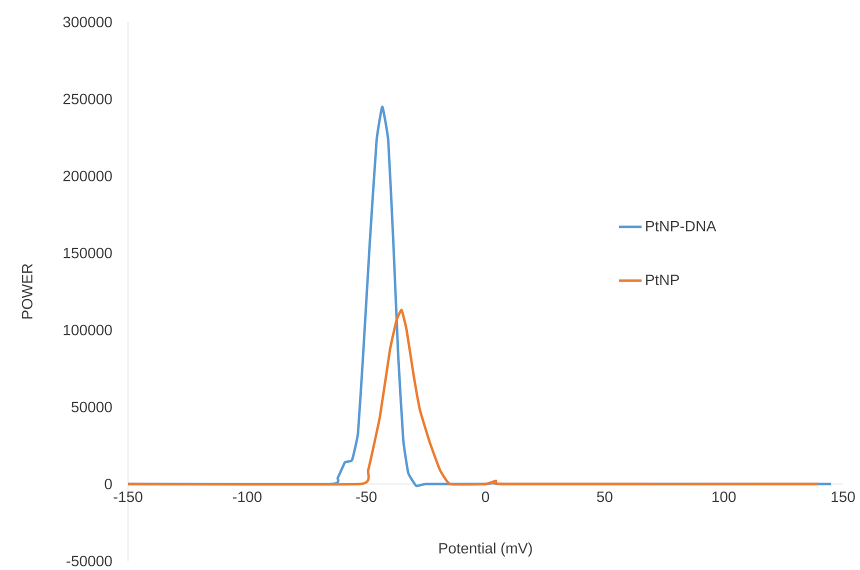 This screenshot has height=570, width=860. What do you see at coordinates (87, 176) in the screenshot?
I see `y-tick-label: 200000` at bounding box center [87, 176].